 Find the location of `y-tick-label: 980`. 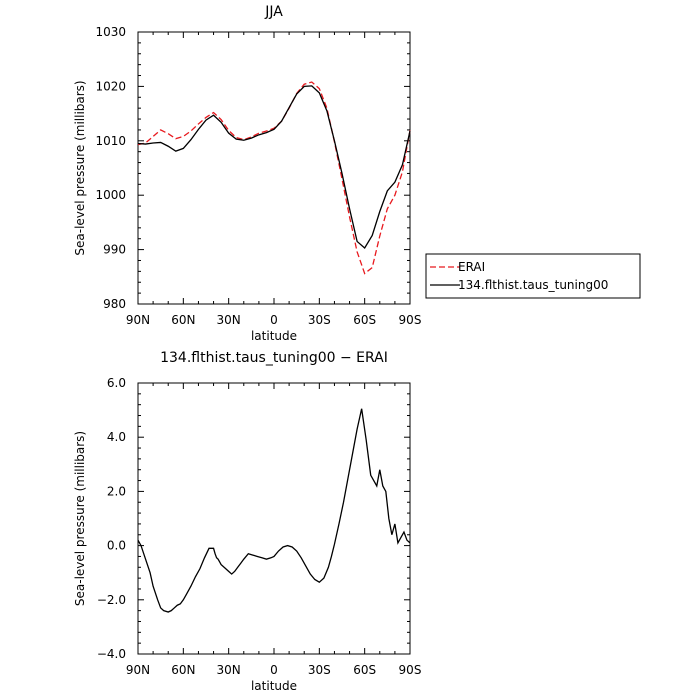

y-tick-label: 980 is located at coordinates (114, 304).